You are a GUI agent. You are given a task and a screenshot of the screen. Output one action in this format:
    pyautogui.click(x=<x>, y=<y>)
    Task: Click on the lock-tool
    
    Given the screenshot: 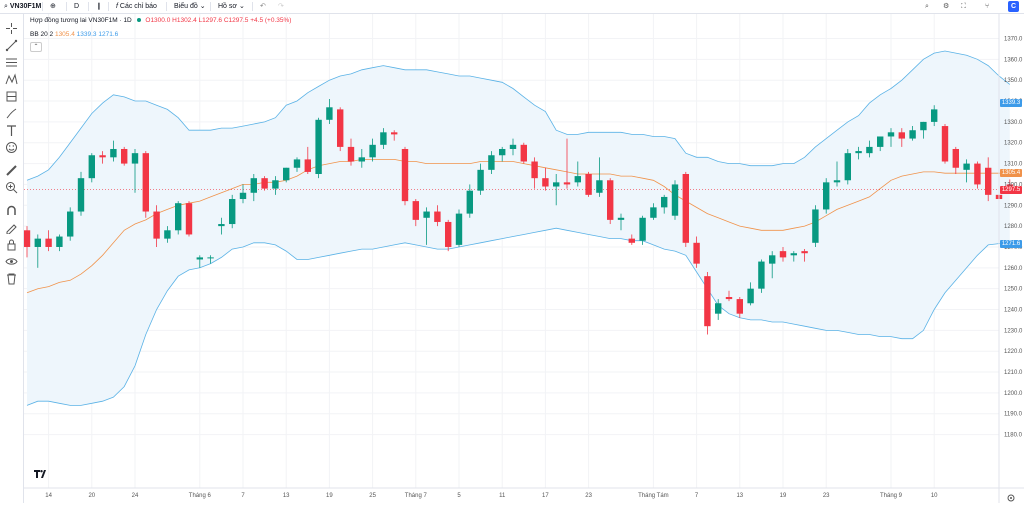 What is the action you would take?
    pyautogui.click(x=11, y=244)
    